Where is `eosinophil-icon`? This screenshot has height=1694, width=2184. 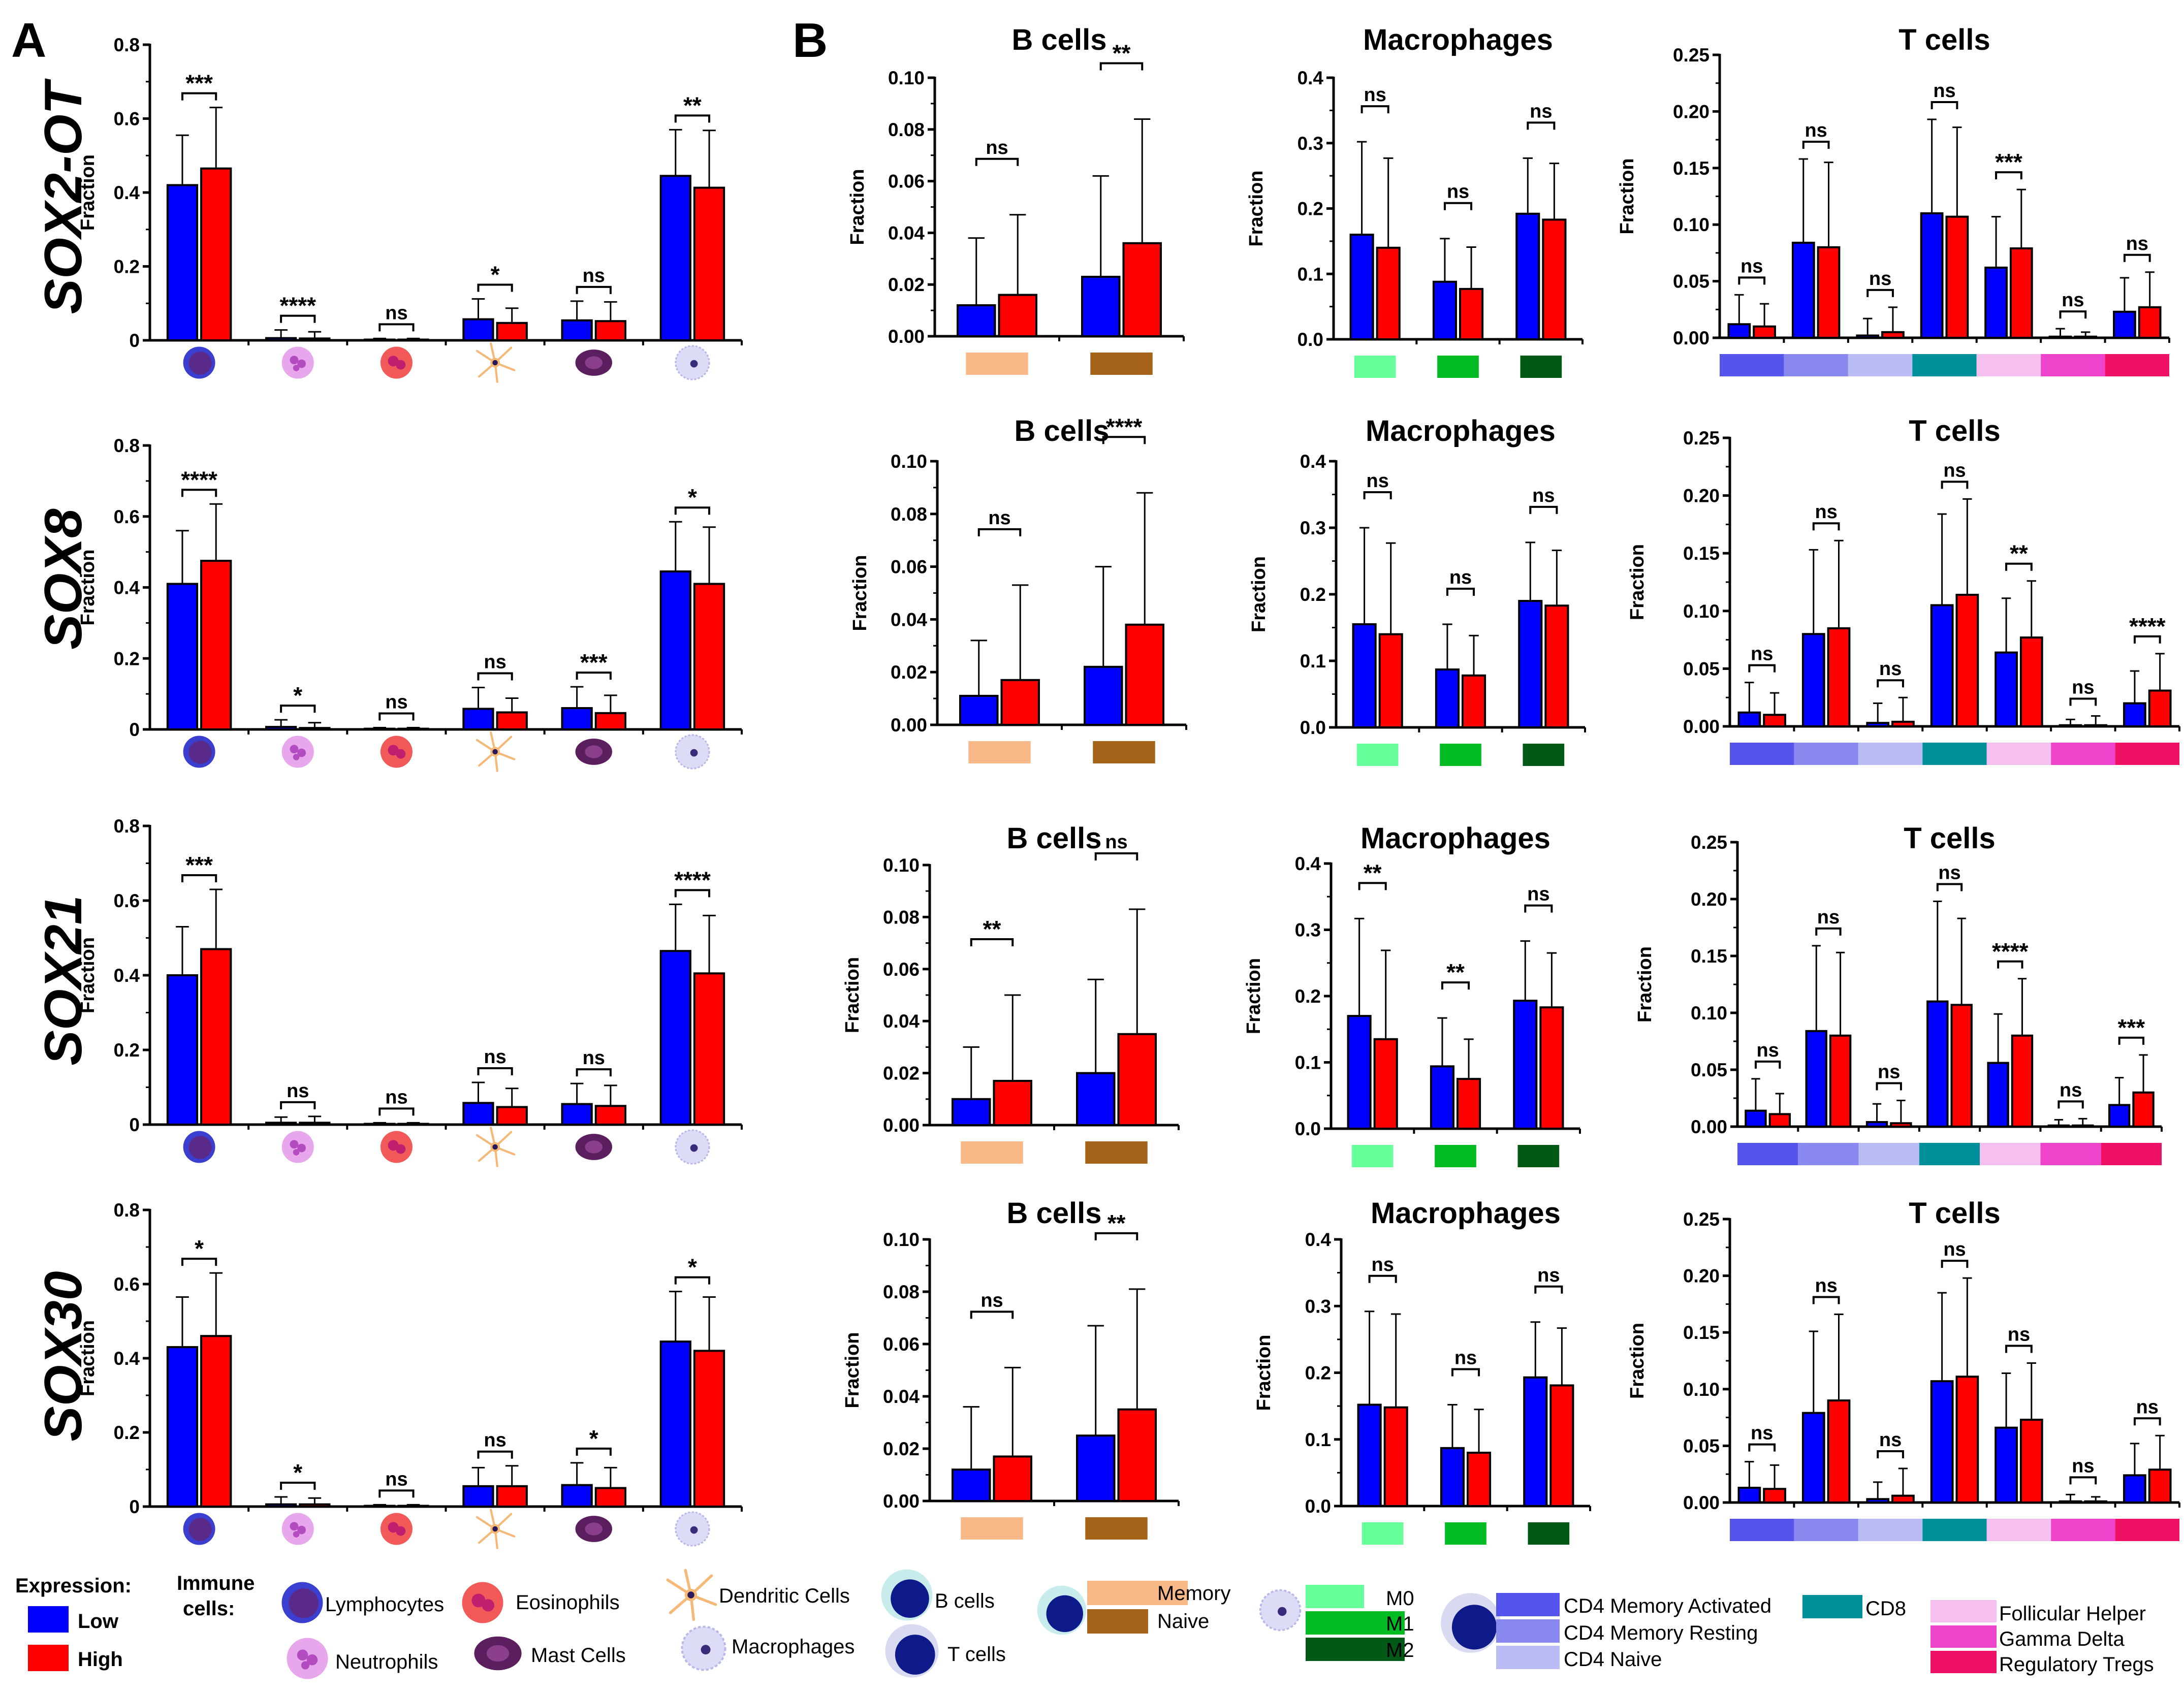
eosinophil-icon is located at coordinates (396, 362).